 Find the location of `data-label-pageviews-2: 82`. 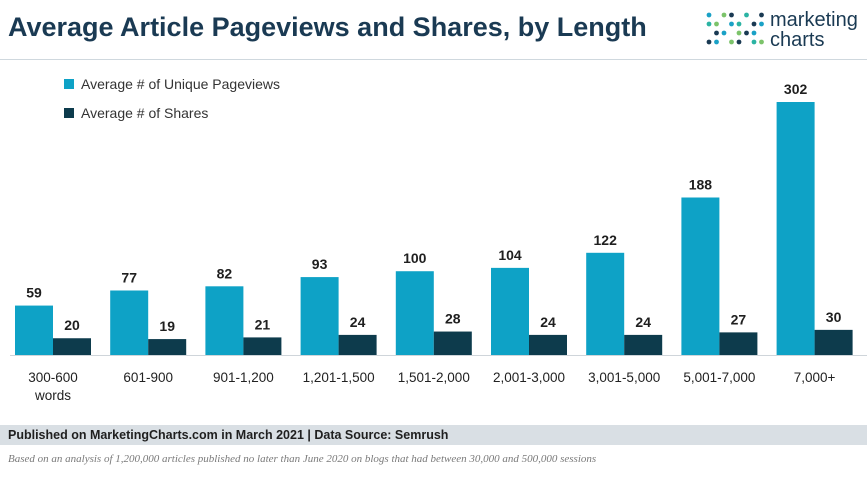

data-label-pageviews-2: 82 is located at coordinates (225, 273).